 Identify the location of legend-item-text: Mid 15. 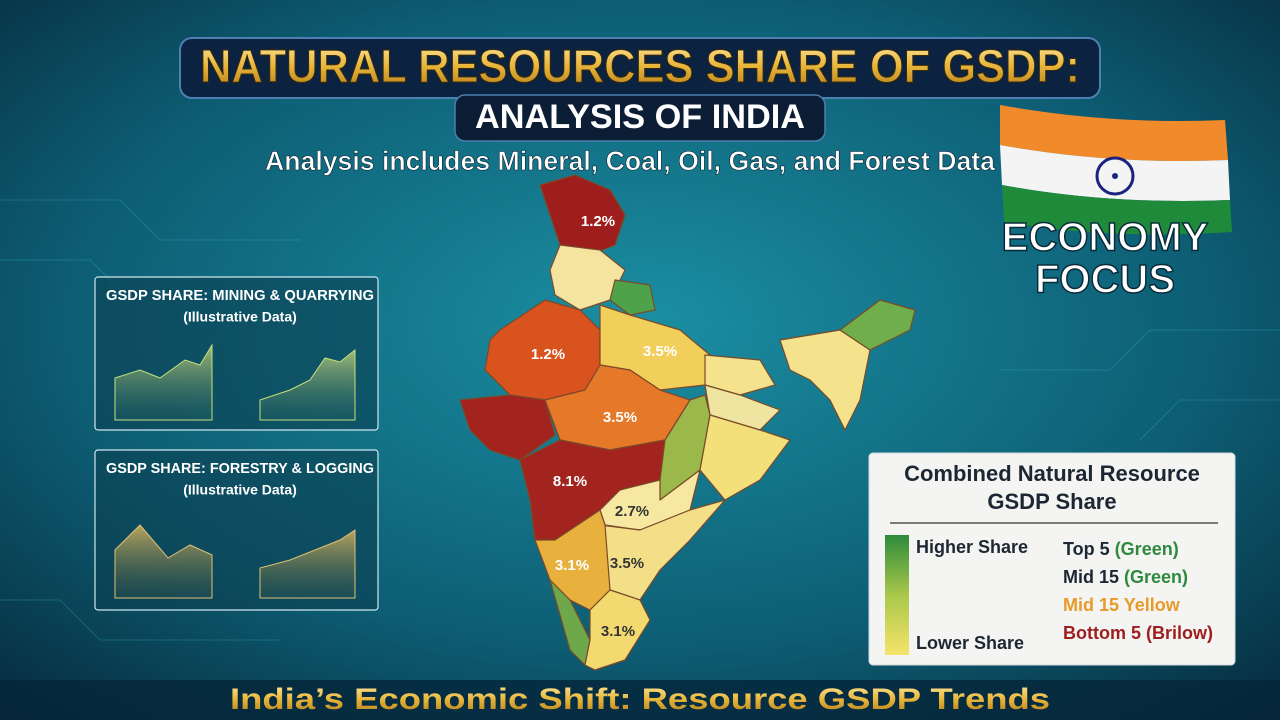
(1091, 577).